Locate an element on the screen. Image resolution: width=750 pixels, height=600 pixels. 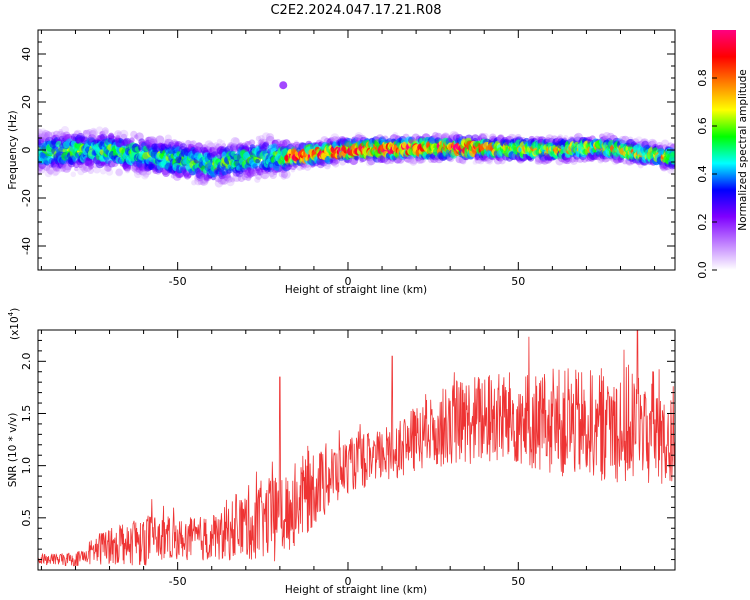
colorbar-tick-label: 0.4 is located at coordinates (702, 174).